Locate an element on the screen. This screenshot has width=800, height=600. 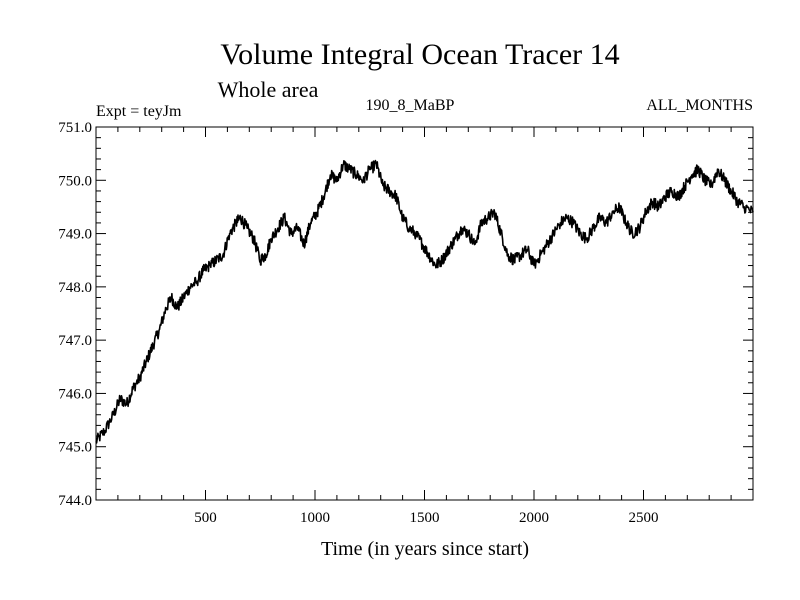
x-tick-label: 2500 is located at coordinates (644, 518).